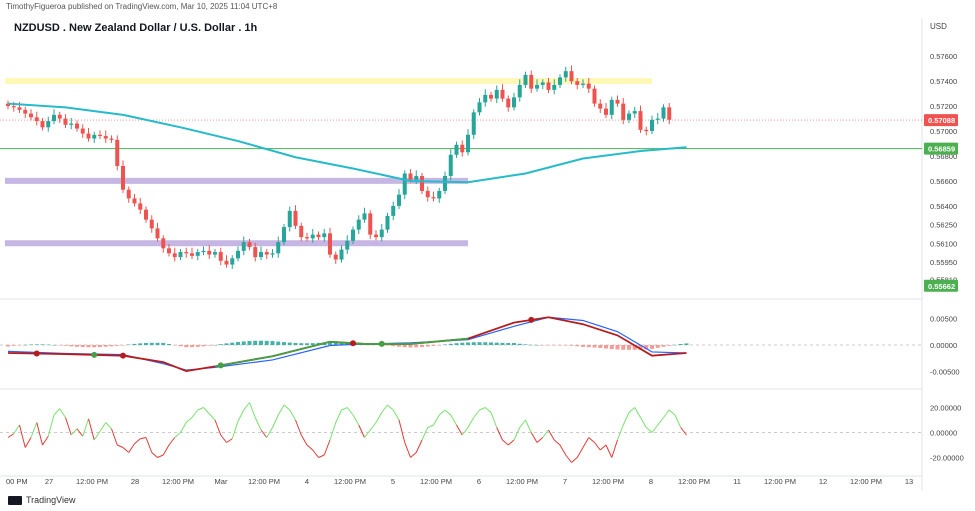 The height and width of the screenshot is (511, 975). What do you see at coordinates (15, 500) in the screenshot?
I see `tradingview-logo-icon` at bounding box center [15, 500].